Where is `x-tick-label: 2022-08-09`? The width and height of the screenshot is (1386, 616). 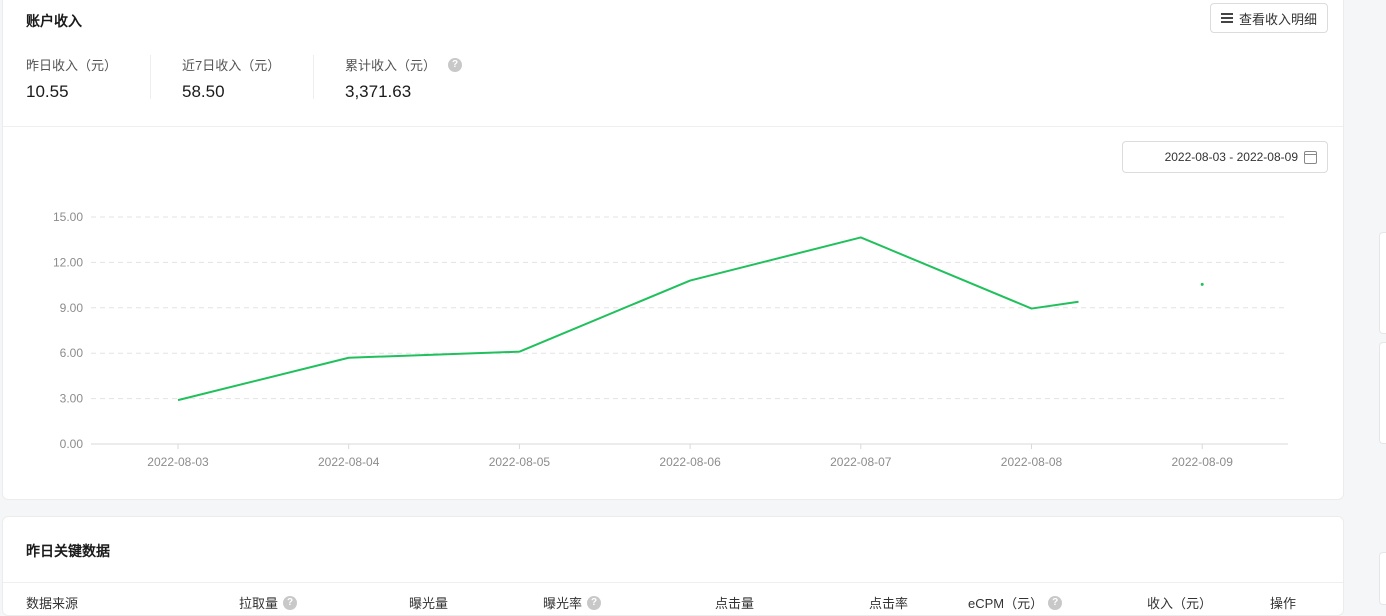 x-tick-label: 2022-08-09 is located at coordinates (1203, 462).